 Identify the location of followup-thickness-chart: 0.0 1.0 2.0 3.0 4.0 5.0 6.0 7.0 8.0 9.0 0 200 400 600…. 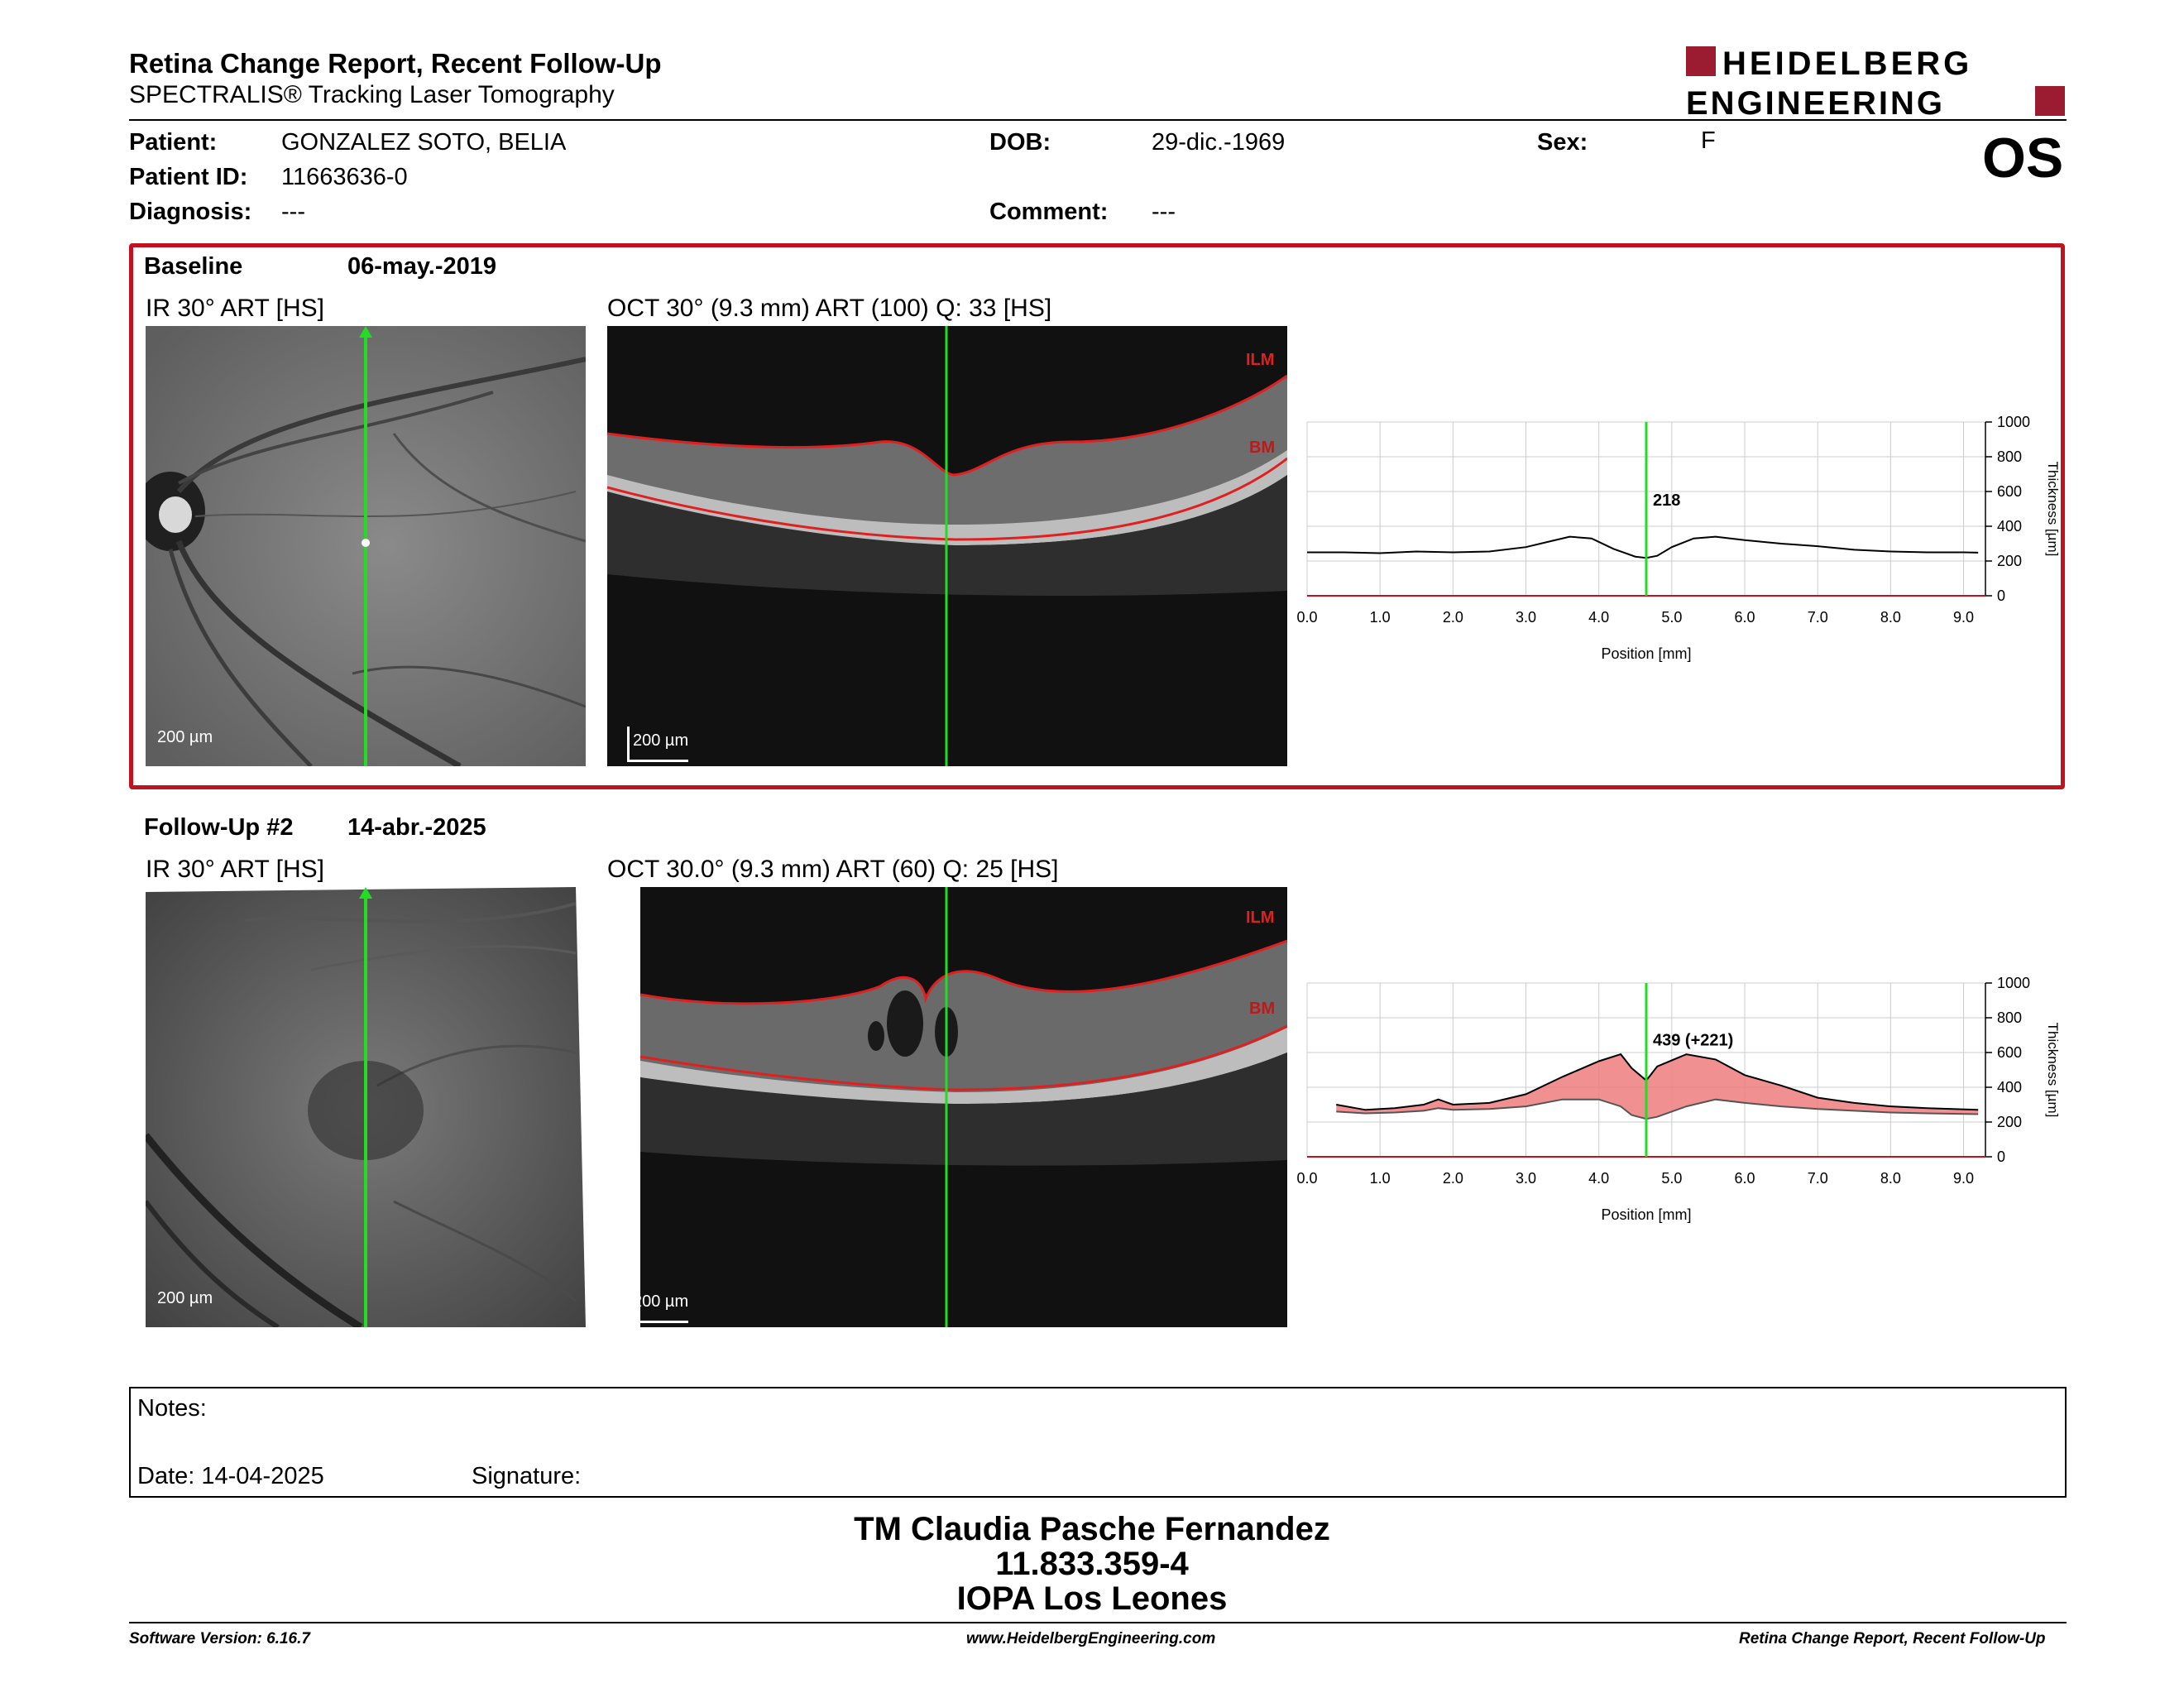
(1678, 1099).